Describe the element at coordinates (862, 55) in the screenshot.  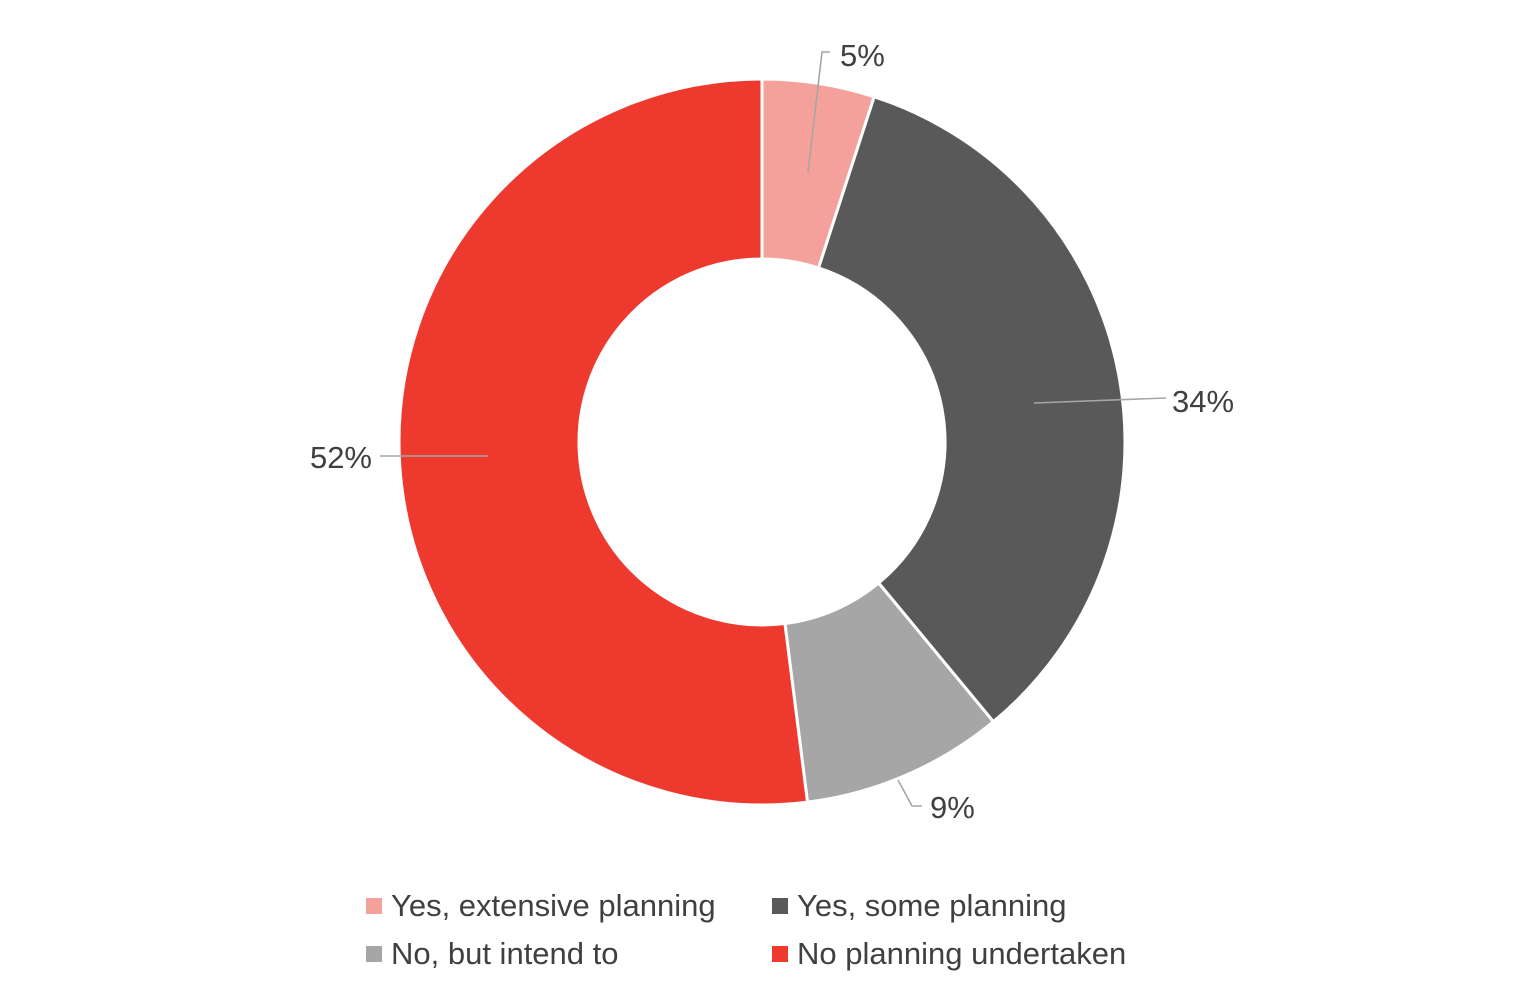
I see `data-label-1: 5%` at that location.